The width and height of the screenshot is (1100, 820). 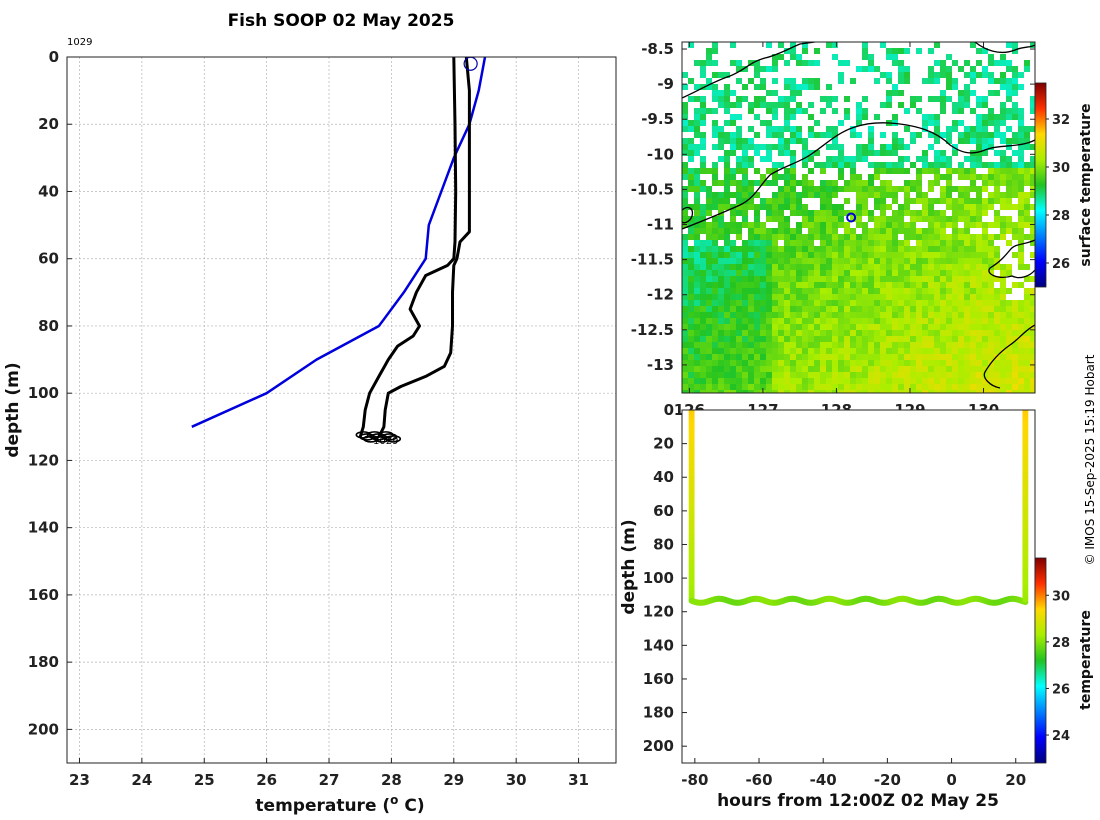 What do you see at coordinates (453, 780) in the screenshot?
I see `x-tick-label: 29` at bounding box center [453, 780].